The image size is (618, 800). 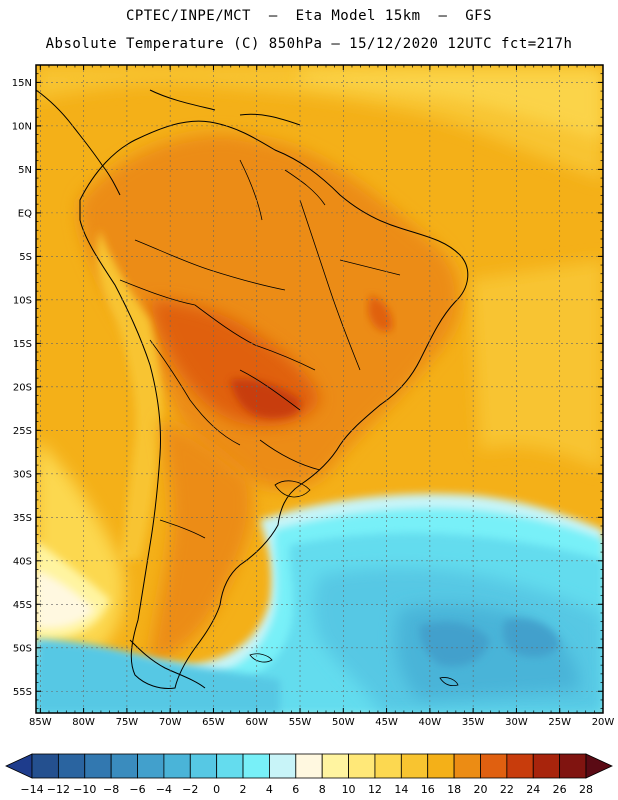 What do you see at coordinates (533, 789) in the screenshot?
I see `colorbar-label: 24` at bounding box center [533, 789].